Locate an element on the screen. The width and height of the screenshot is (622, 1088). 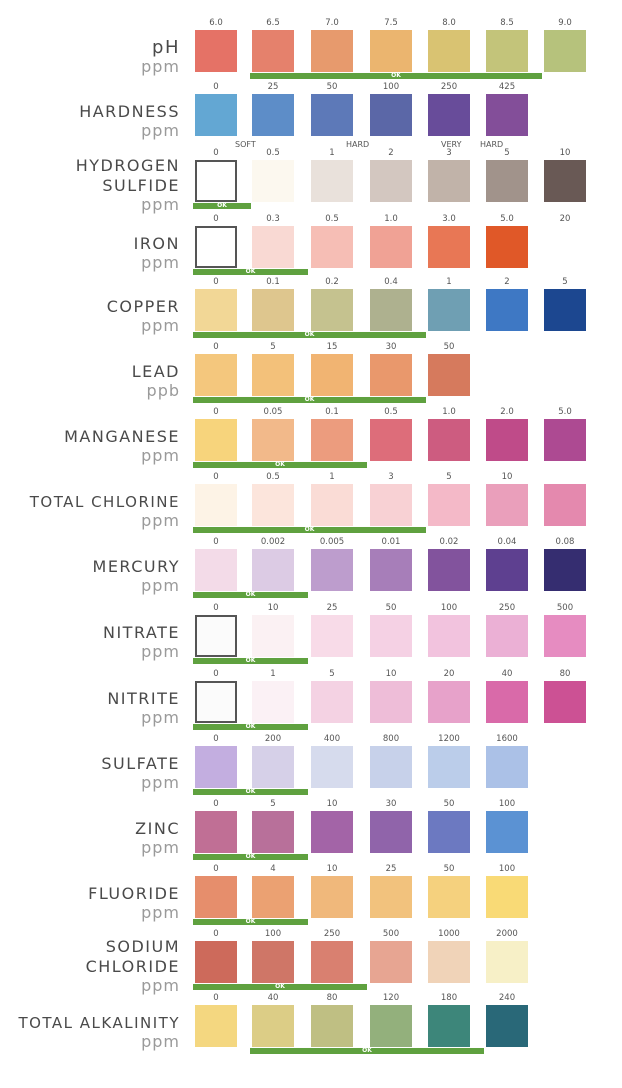
value-label: 0.01 is located at coordinates (391, 542).